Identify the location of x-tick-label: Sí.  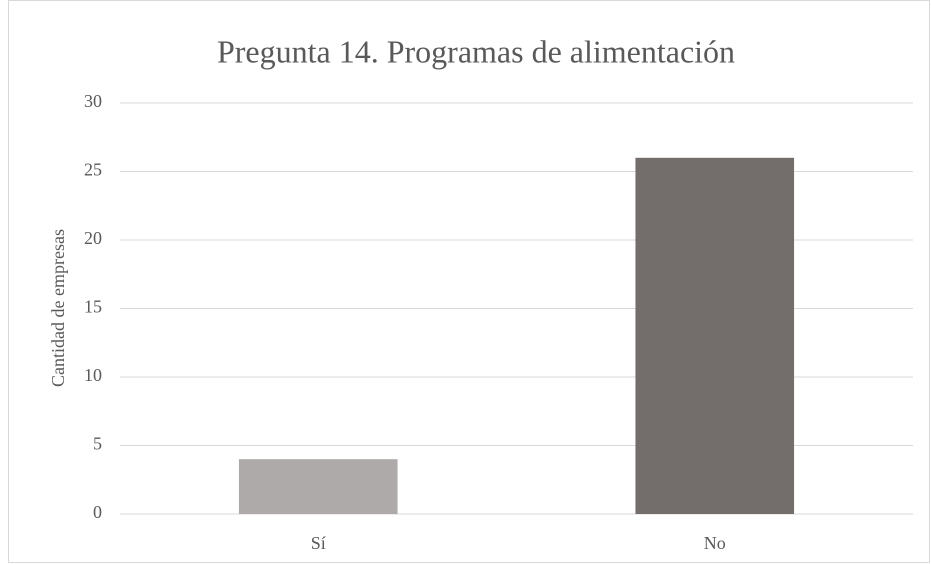
(318, 543).